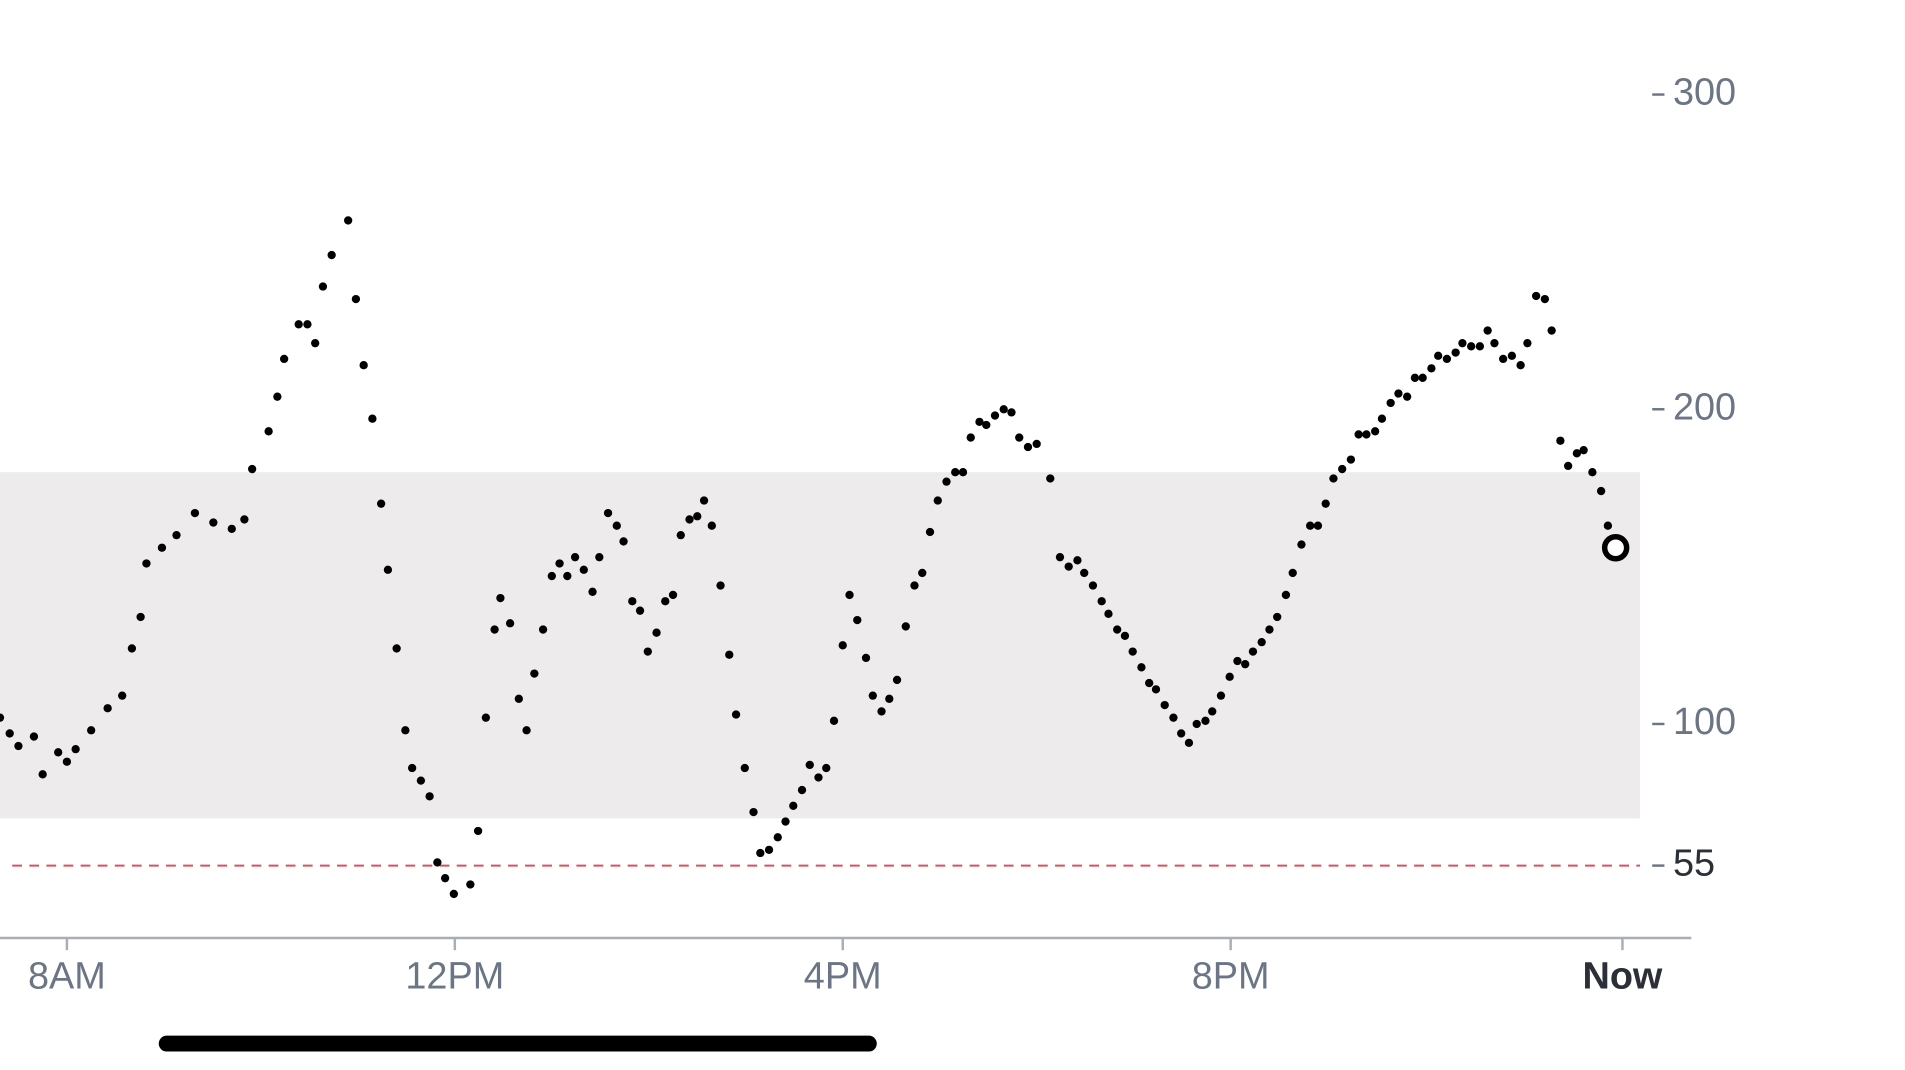  I want to click on x-tick-label: 8PM, so click(1231, 976).